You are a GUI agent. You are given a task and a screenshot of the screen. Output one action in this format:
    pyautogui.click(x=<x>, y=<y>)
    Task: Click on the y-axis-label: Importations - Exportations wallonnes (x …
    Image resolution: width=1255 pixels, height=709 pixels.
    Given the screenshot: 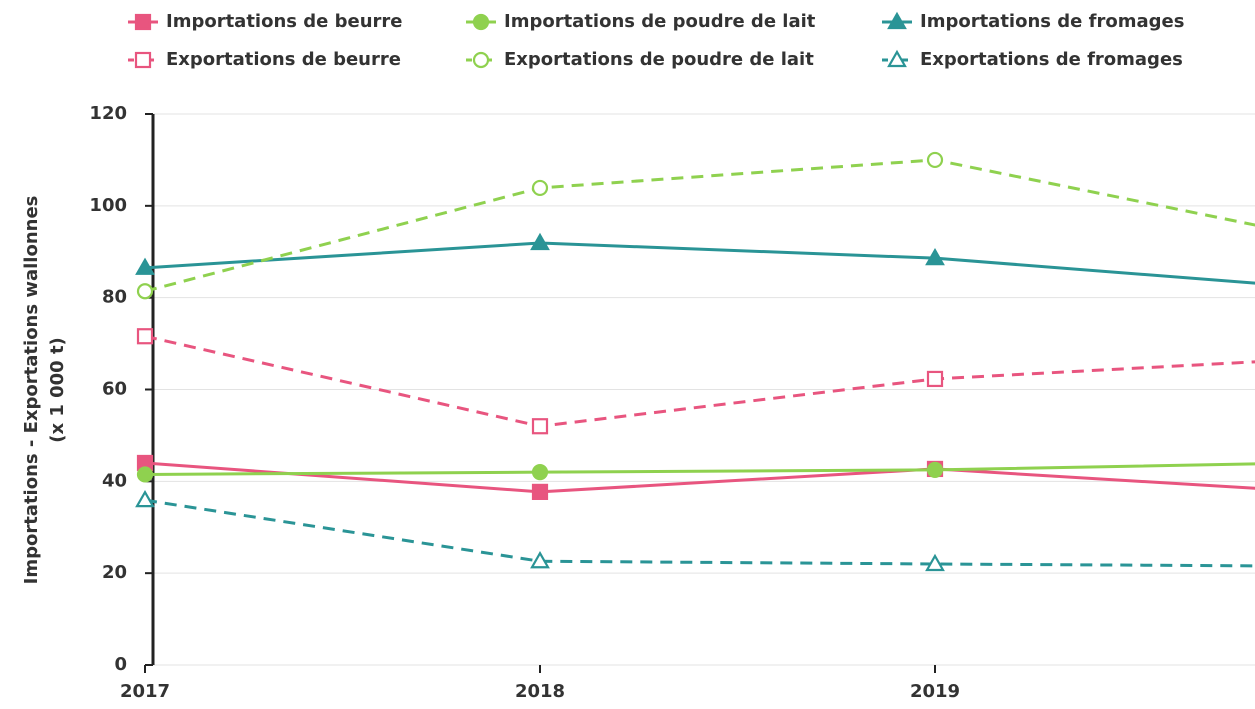 What is the action you would take?
    pyautogui.click(x=44, y=390)
    